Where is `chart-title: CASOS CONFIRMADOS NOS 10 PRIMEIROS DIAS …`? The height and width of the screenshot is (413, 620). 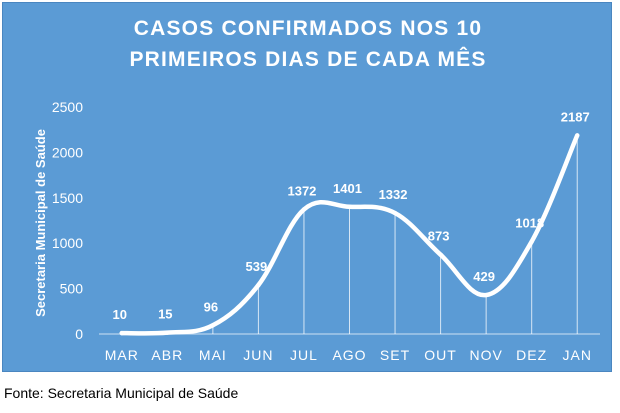
chart-title: CASOS CONFIRMADOS NOS 10 PRIMEIROS DIAS … is located at coordinates (308, 44).